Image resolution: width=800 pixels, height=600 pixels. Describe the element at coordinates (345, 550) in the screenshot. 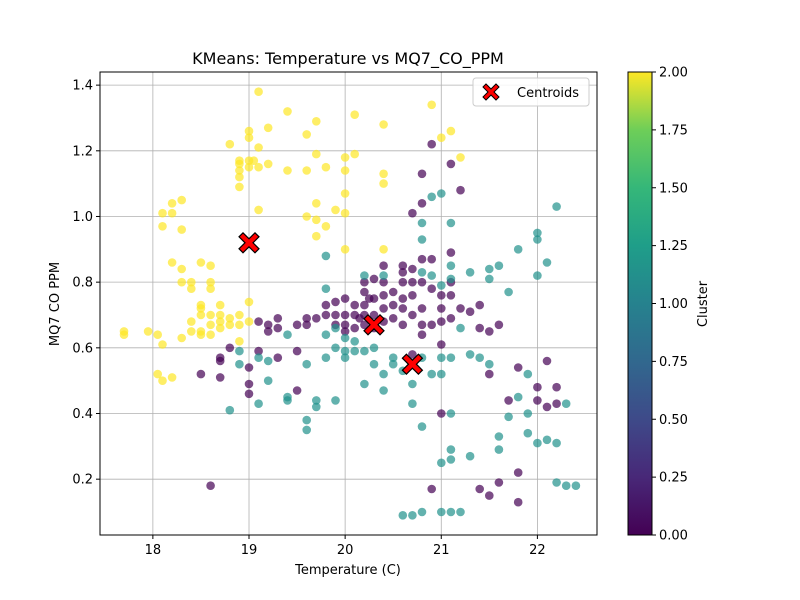

I see `x-tick-label: 20` at that location.